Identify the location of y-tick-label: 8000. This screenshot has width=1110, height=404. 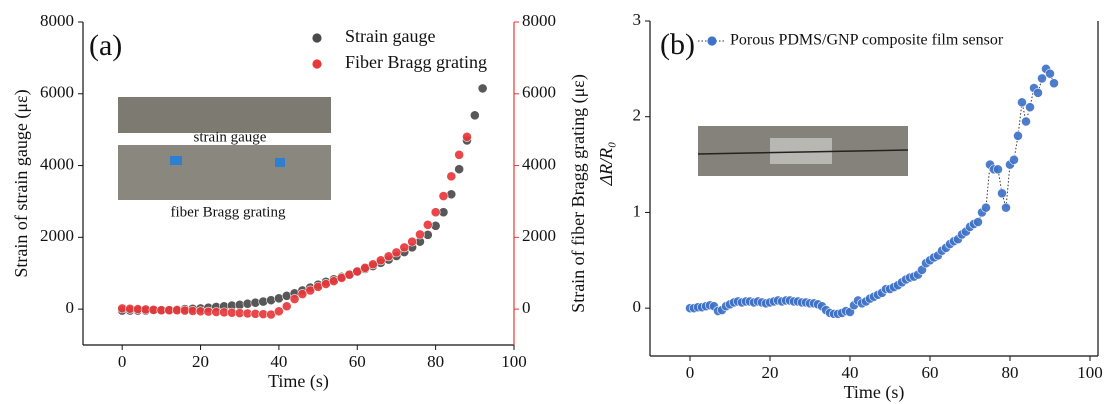
(57, 20).